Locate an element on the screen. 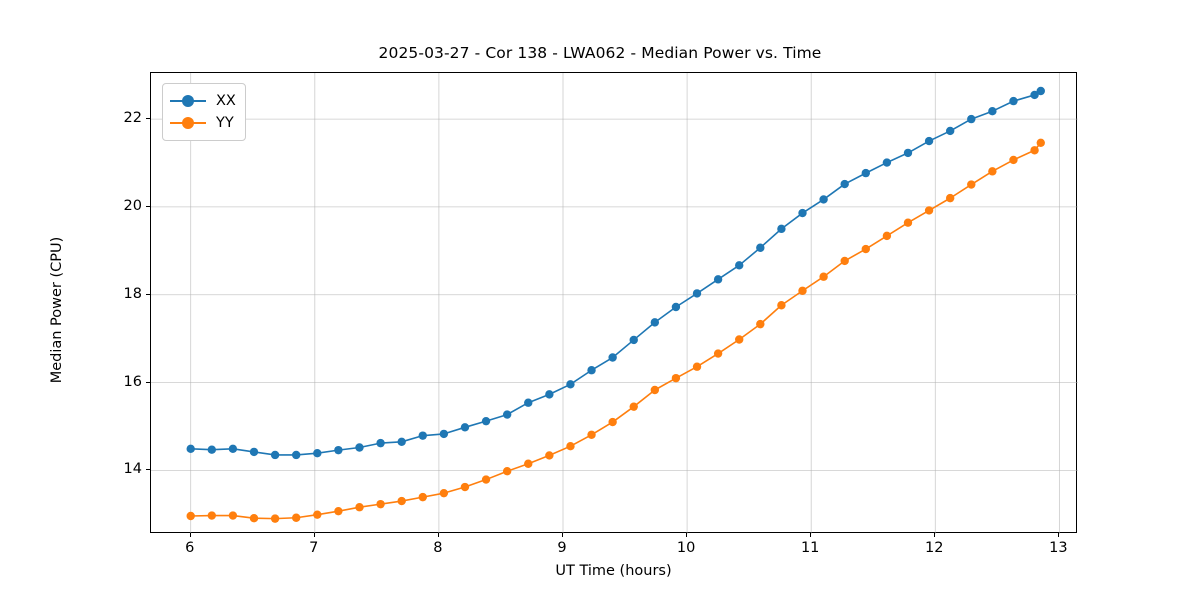 The image size is (1200, 600). x-axis-tick-labels: 6 7 8 9 10 11 12 13 is located at coordinates (613, 550).